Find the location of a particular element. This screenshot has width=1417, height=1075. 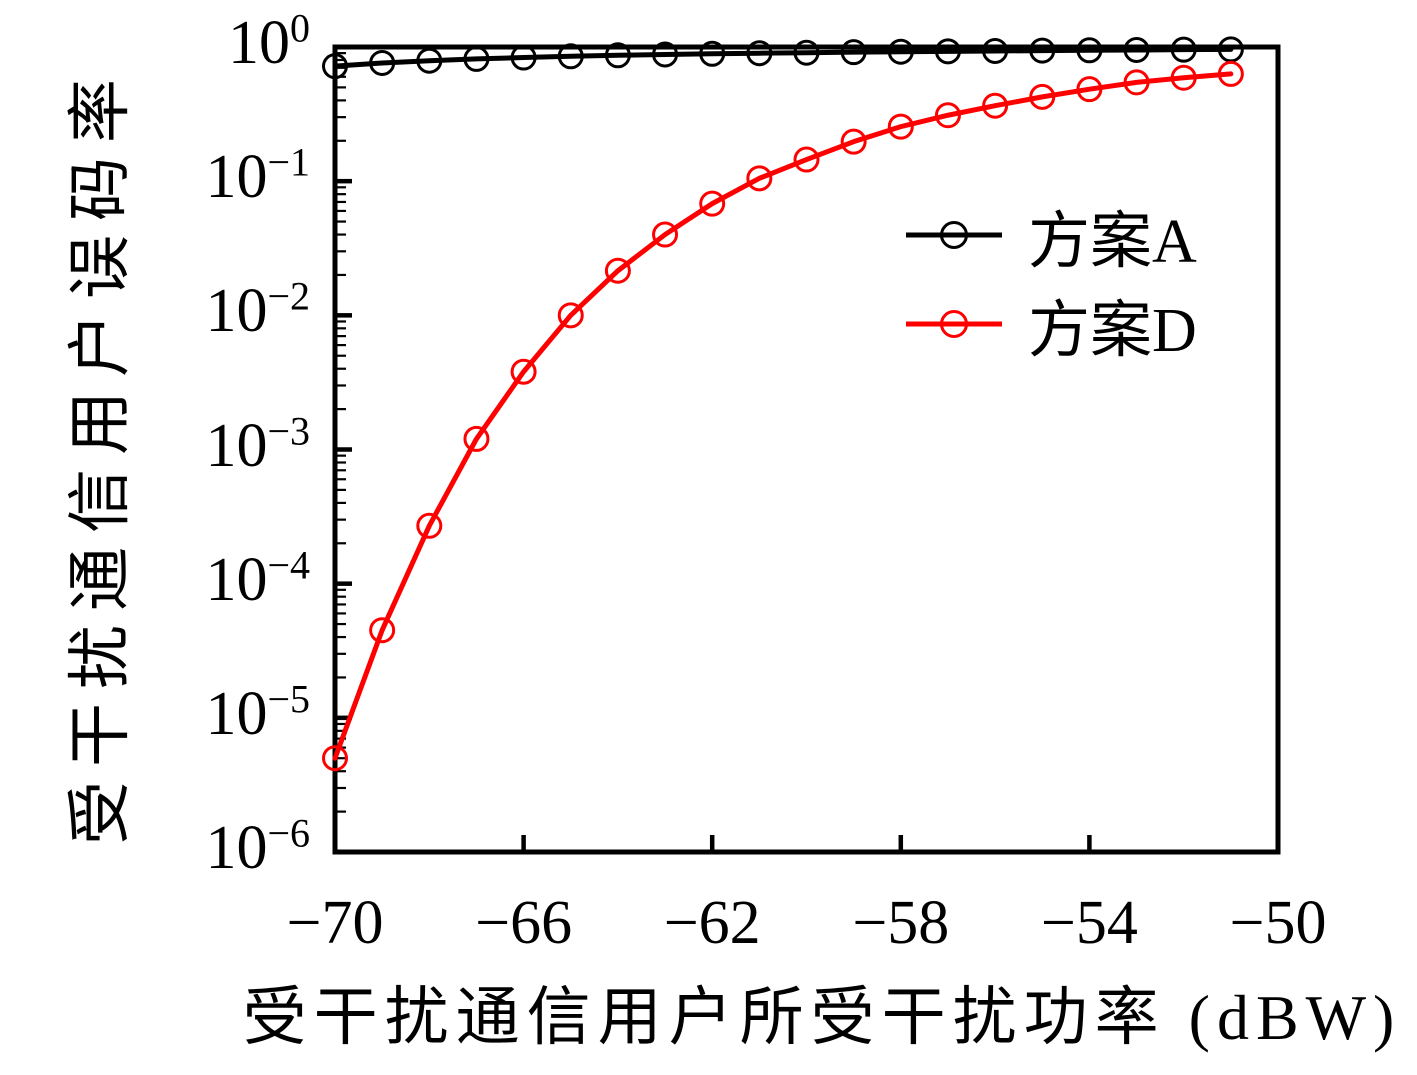

legend-swatch-scheme-a is located at coordinates (954, 234).